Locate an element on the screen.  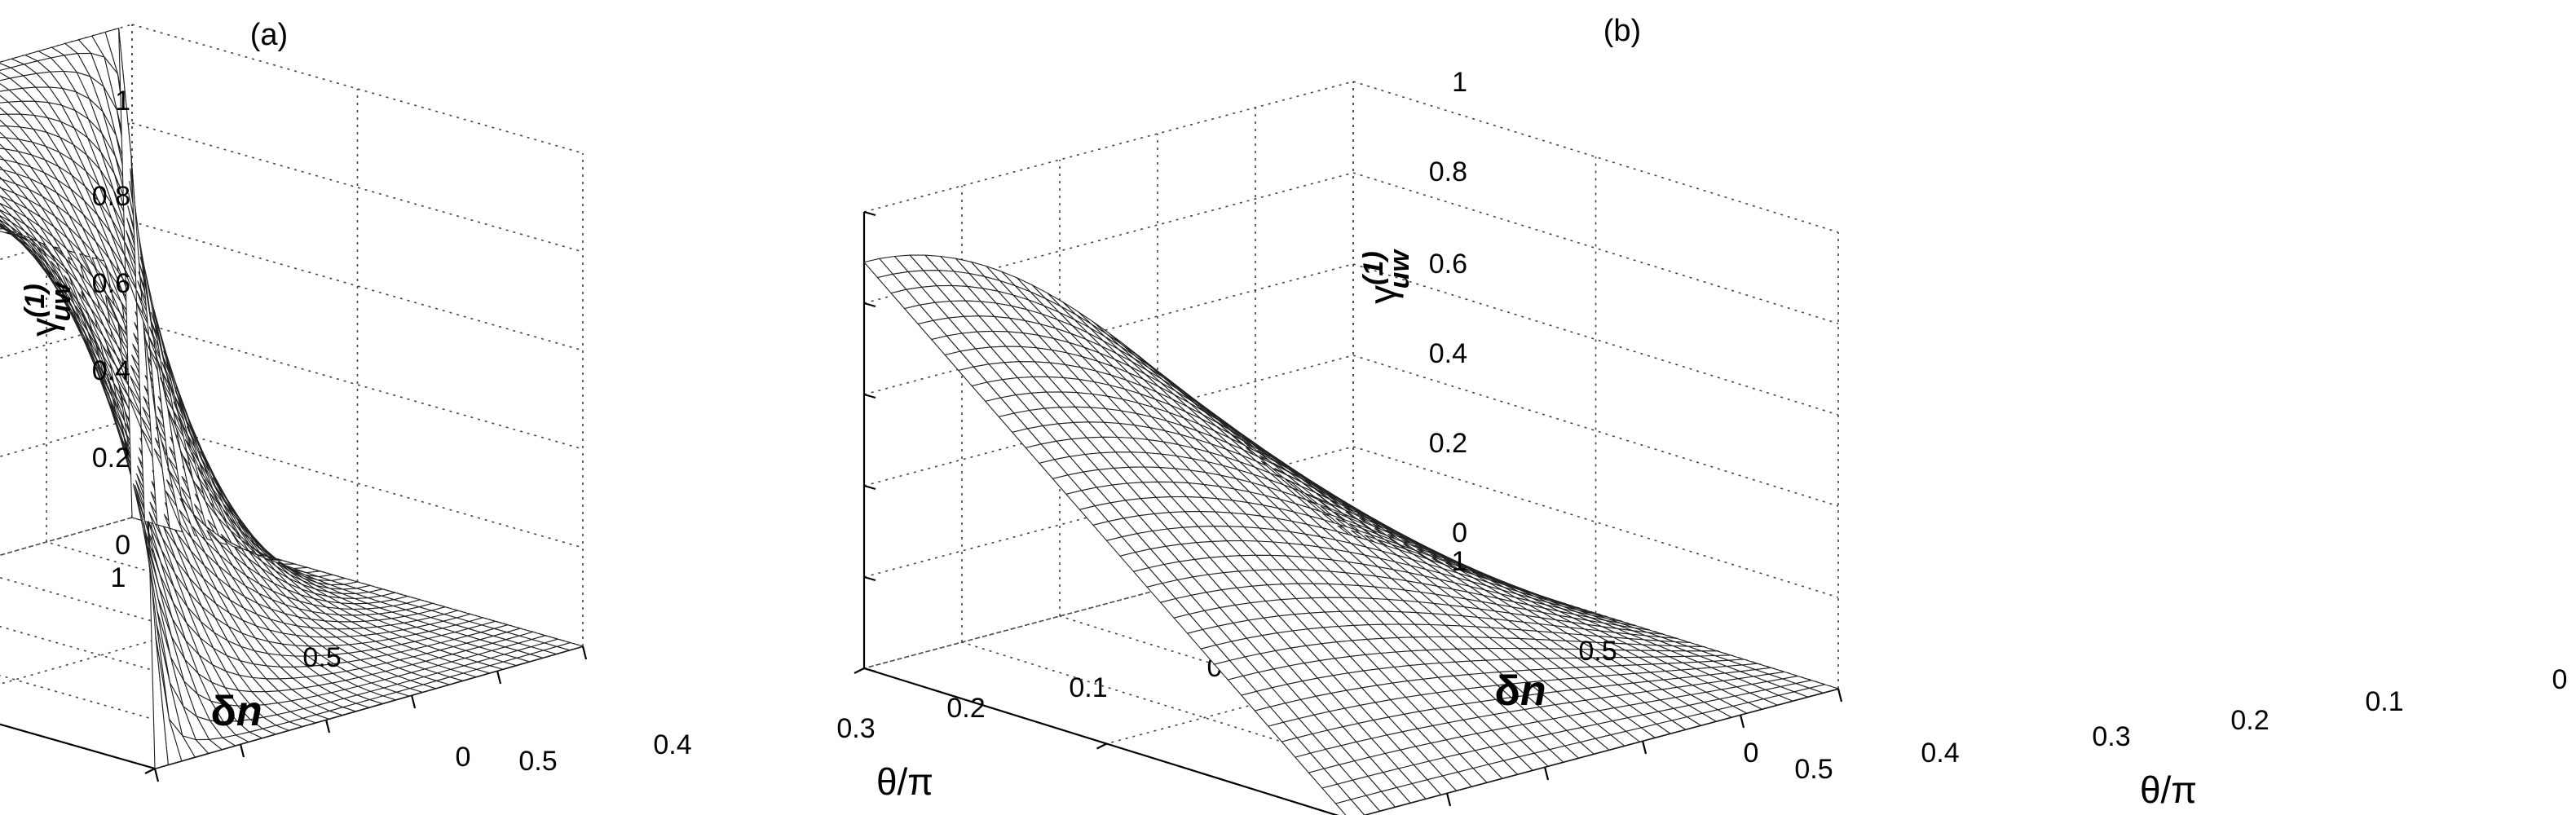
panel-label: (b) is located at coordinates (1622, 31).